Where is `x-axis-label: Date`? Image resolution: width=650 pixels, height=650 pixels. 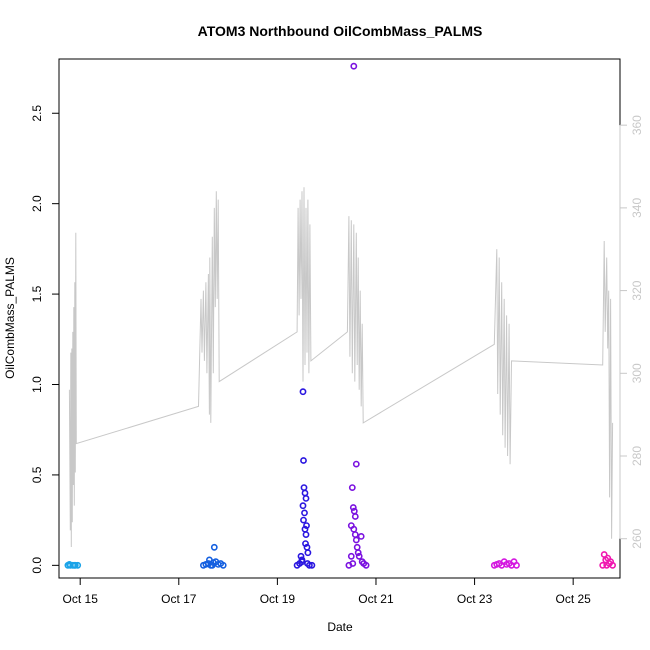 x-axis-label: Date is located at coordinates (340, 627).